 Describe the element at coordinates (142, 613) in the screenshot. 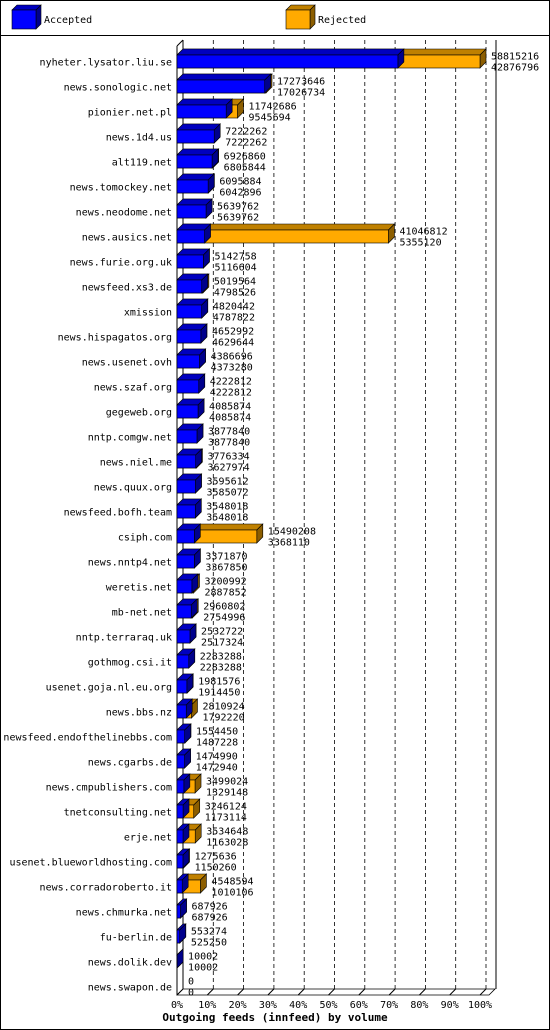

I see `category-label-22: mb-net.net` at that location.